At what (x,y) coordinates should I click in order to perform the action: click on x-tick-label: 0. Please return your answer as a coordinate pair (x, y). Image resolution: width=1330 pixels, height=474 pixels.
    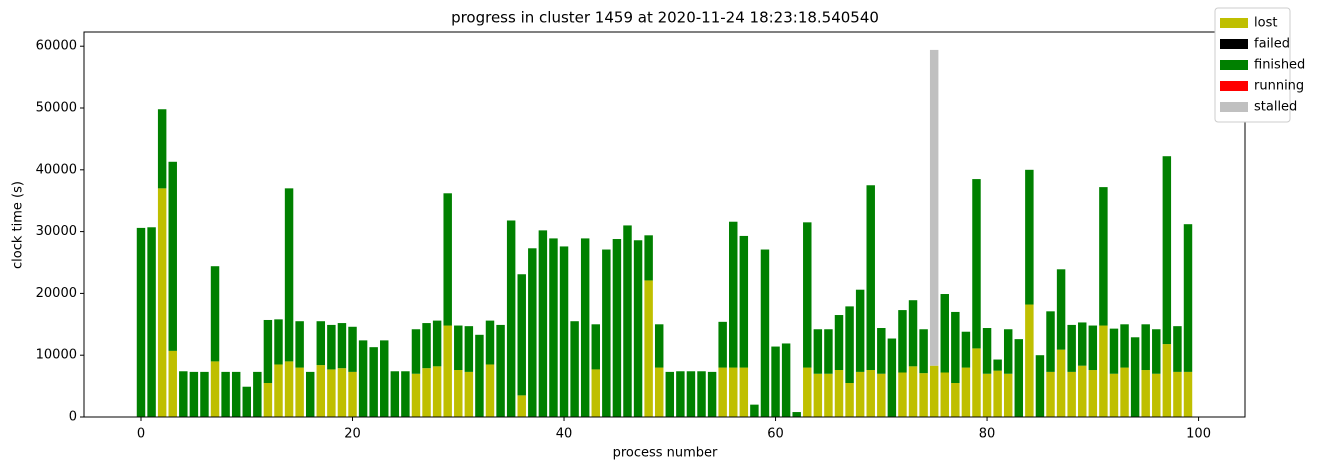
    Looking at the image, I should click on (141, 434).